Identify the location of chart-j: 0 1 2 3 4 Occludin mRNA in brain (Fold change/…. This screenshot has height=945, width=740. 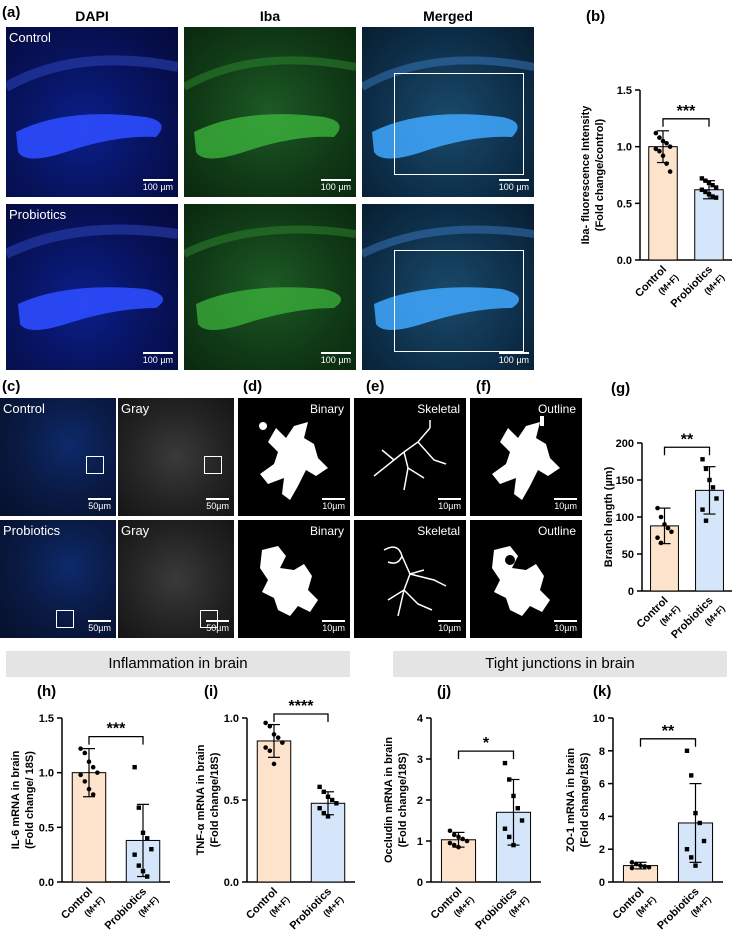
(462, 822).